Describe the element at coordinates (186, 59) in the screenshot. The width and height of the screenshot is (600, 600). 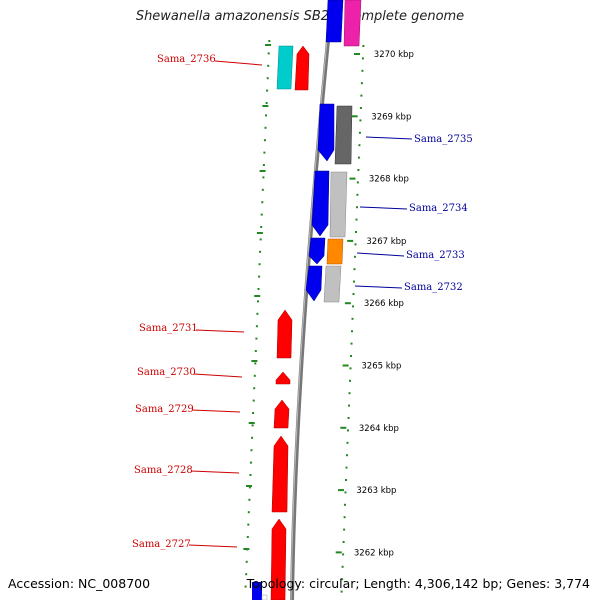
I see `gene-label-sama-2736: Sama_2736` at that location.